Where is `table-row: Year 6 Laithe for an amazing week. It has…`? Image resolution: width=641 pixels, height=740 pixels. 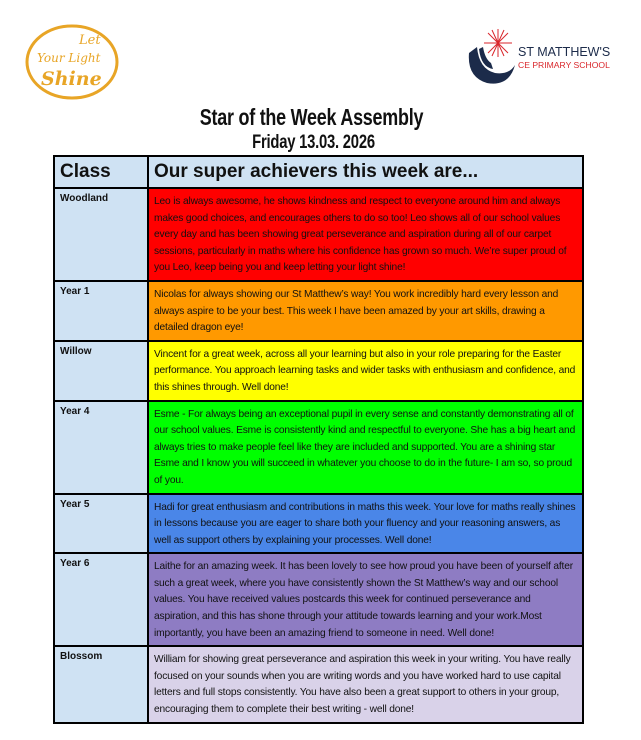 table-row: Year 6 Laithe for an amazing week. It has… is located at coordinates (318, 600).